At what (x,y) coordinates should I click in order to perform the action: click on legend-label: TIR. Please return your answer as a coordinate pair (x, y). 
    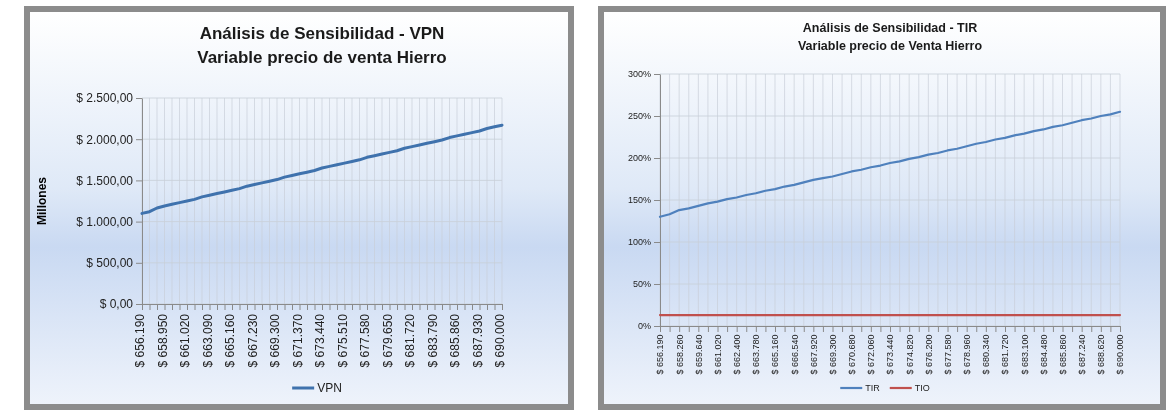
    Looking at the image, I should click on (873, 388).